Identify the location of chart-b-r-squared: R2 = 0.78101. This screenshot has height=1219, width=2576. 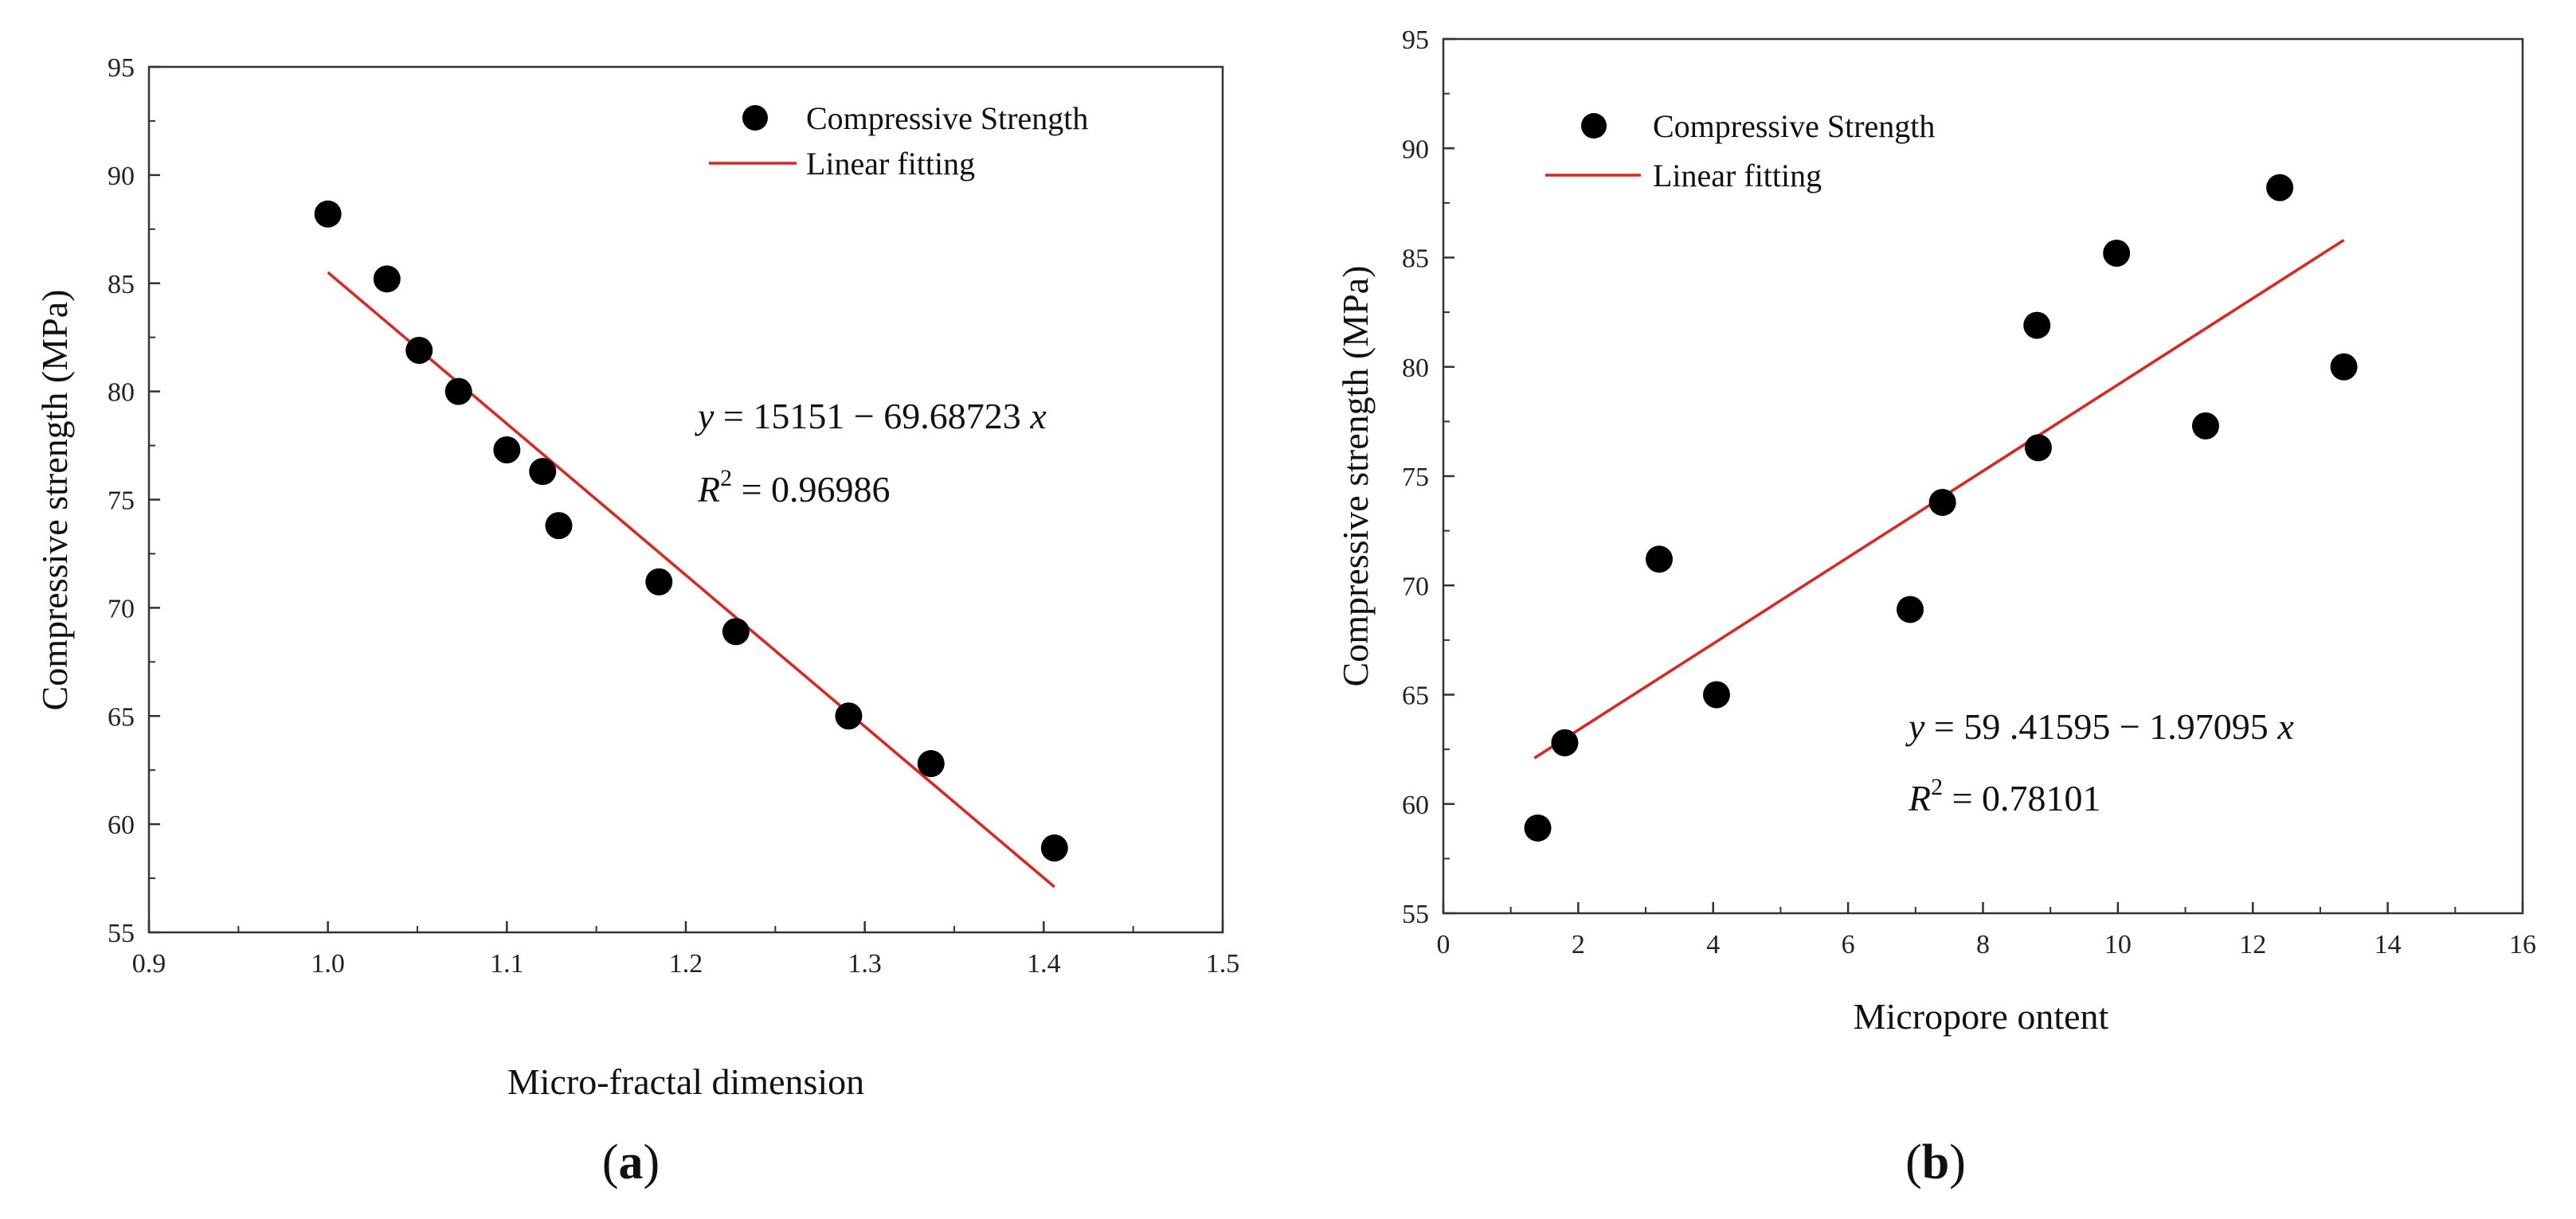
(2004, 796).